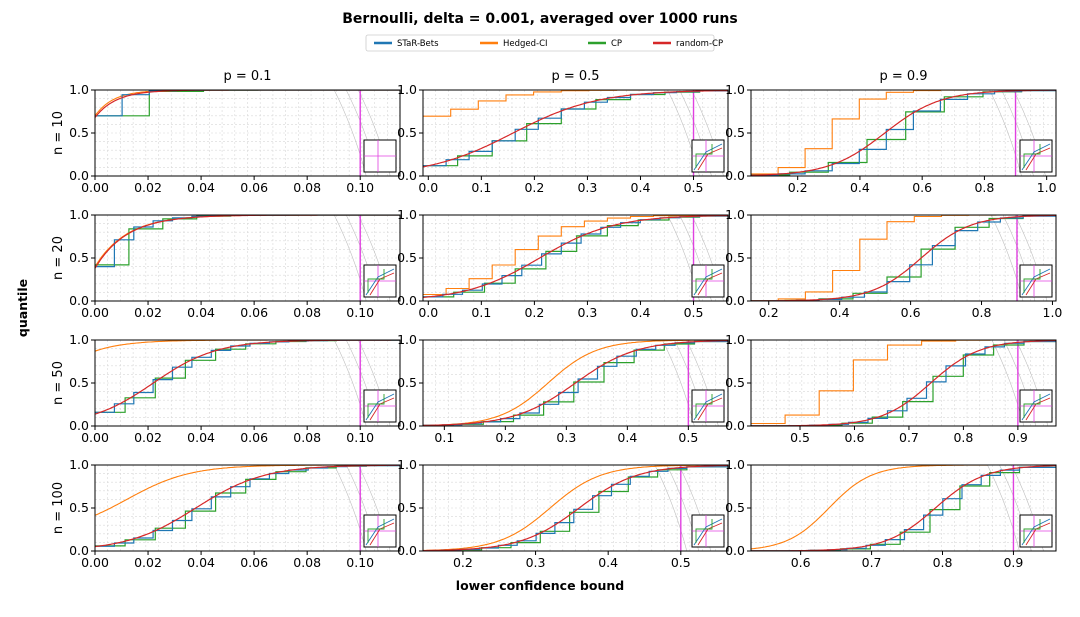 The width and height of the screenshot is (1080, 617). I want to click on legend: STaR-Bets Hedged-CI CP random-CP, so click(544, 43).